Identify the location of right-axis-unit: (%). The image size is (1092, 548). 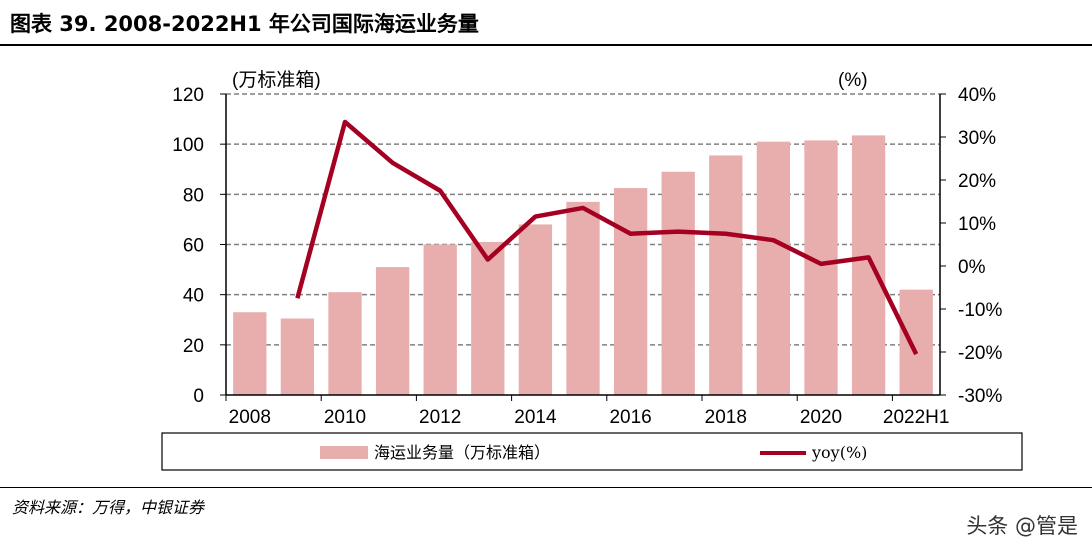
(853, 80).